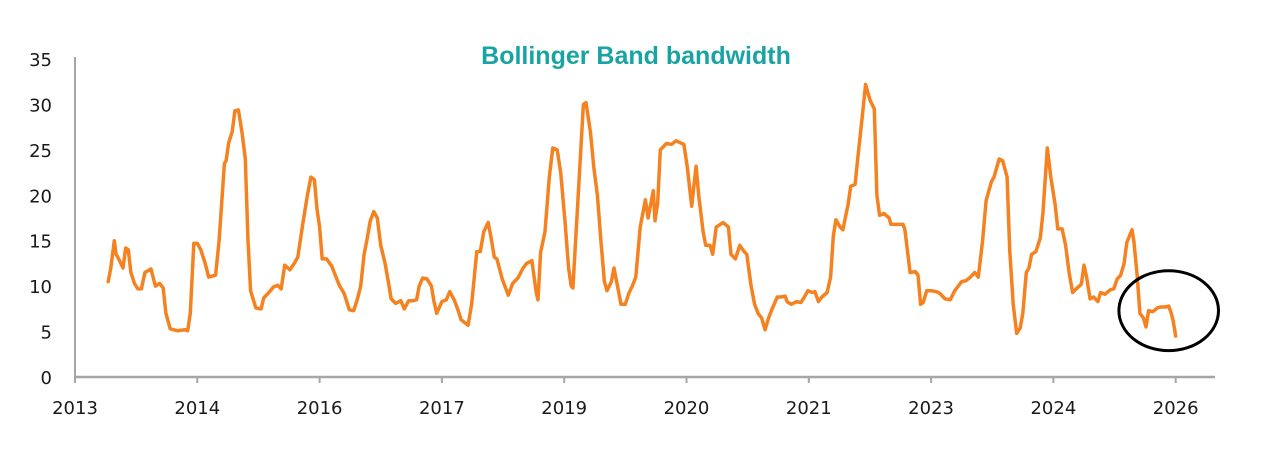 The width and height of the screenshot is (1280, 451). What do you see at coordinates (197, 408) in the screenshot?
I see `x-tick-label: 2014` at bounding box center [197, 408].